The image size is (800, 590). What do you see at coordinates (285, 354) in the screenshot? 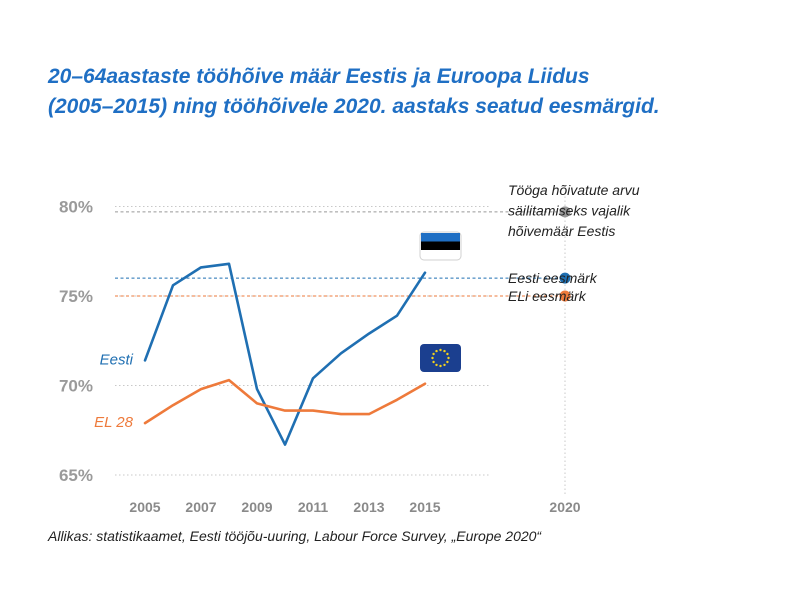
I see `series-line-eesti` at bounding box center [285, 354].